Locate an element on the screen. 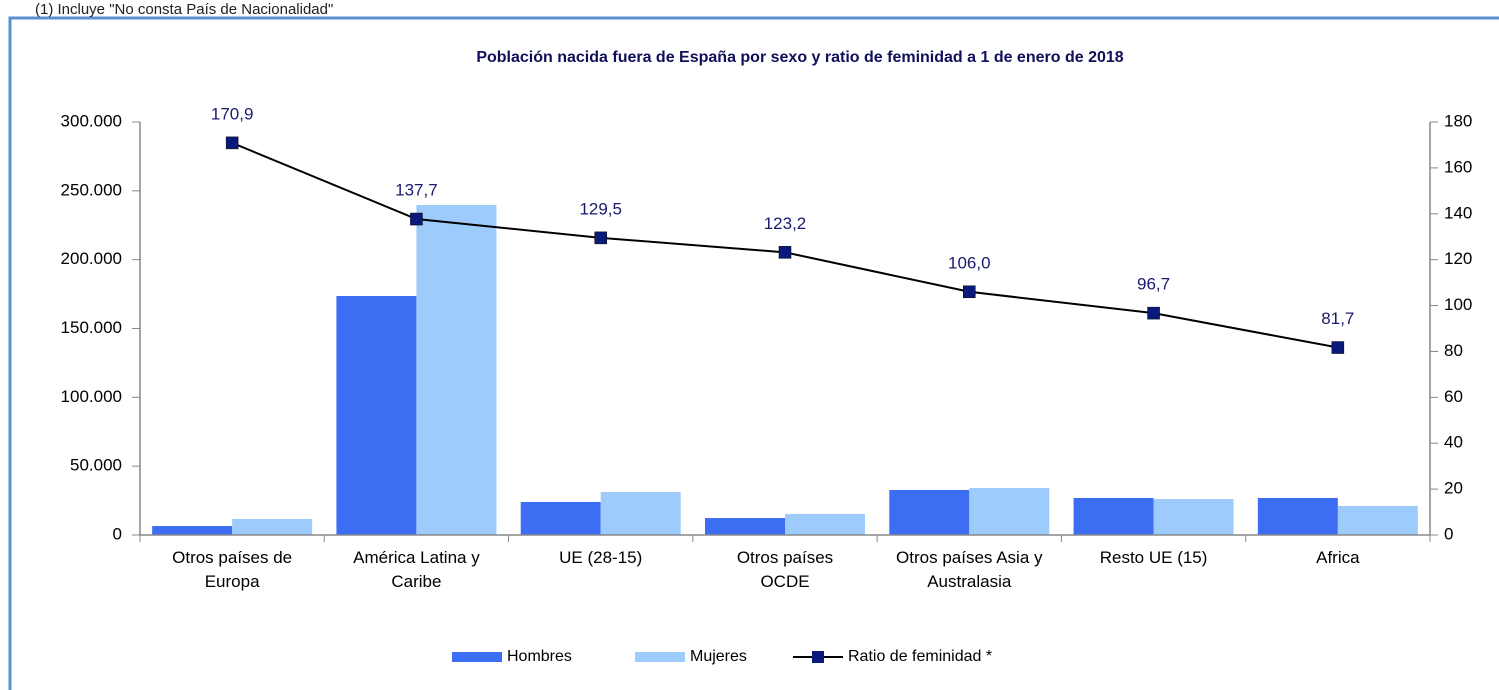  y2-tick-label: 40 is located at coordinates (1453, 442).